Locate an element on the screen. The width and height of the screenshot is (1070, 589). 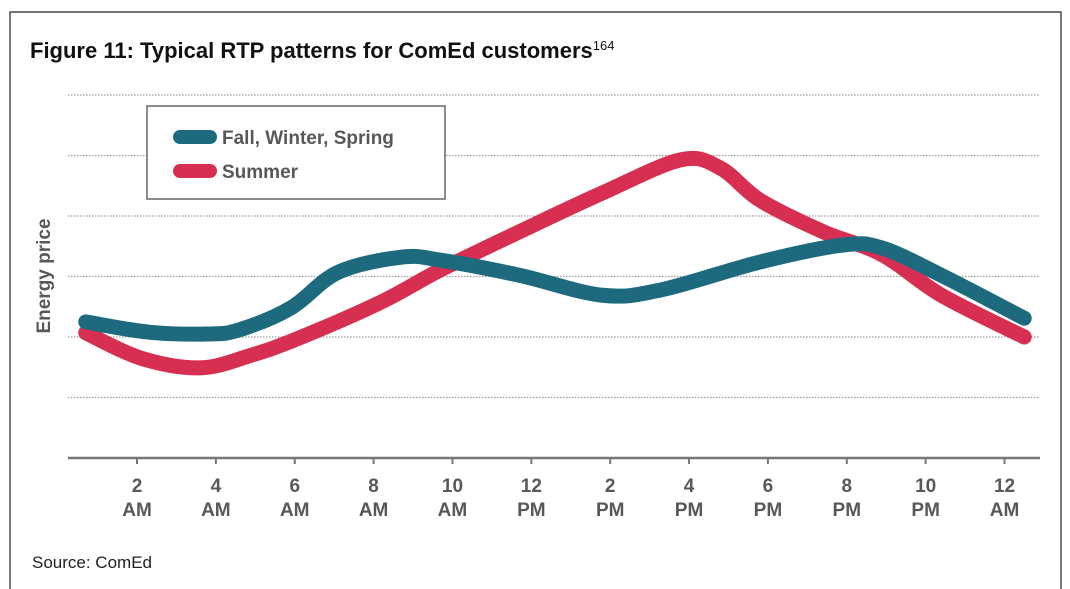
x-tick-label: 2 AM is located at coordinates (137, 498).